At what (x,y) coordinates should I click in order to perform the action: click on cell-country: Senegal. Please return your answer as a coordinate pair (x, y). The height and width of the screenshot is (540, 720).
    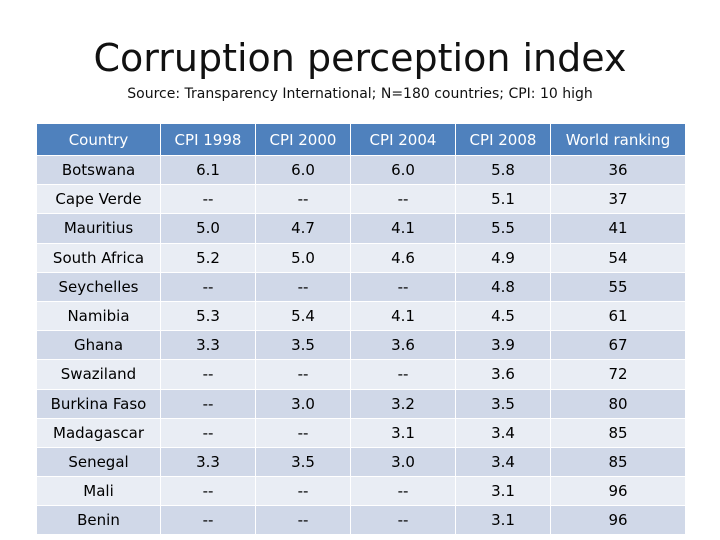
    Looking at the image, I should click on (99, 462).